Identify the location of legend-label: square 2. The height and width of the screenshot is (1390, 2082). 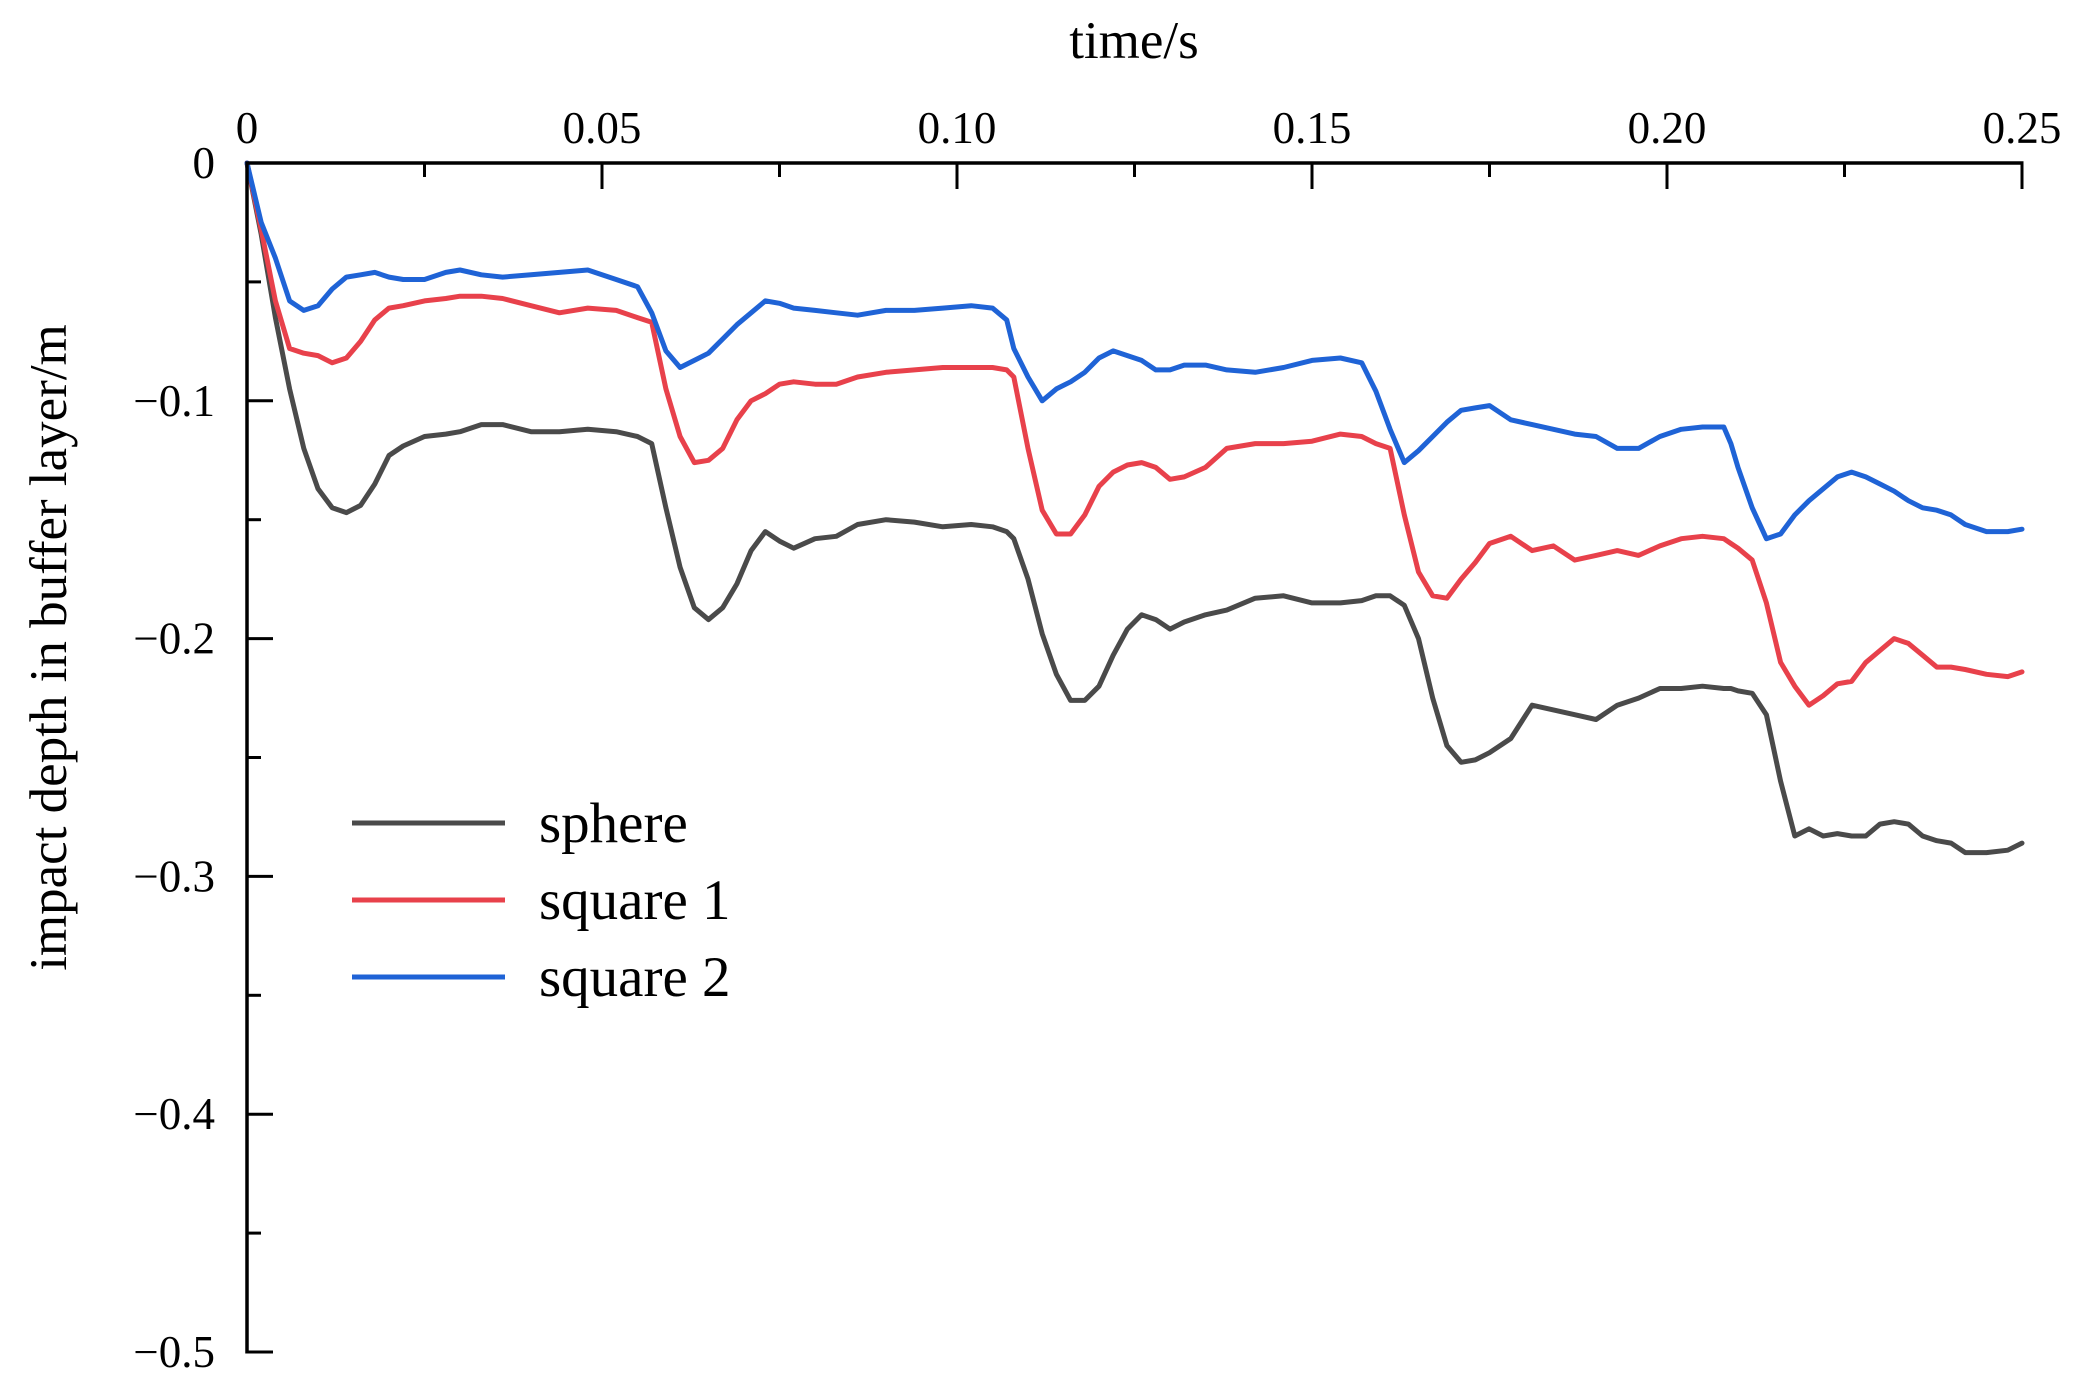
(635, 977).